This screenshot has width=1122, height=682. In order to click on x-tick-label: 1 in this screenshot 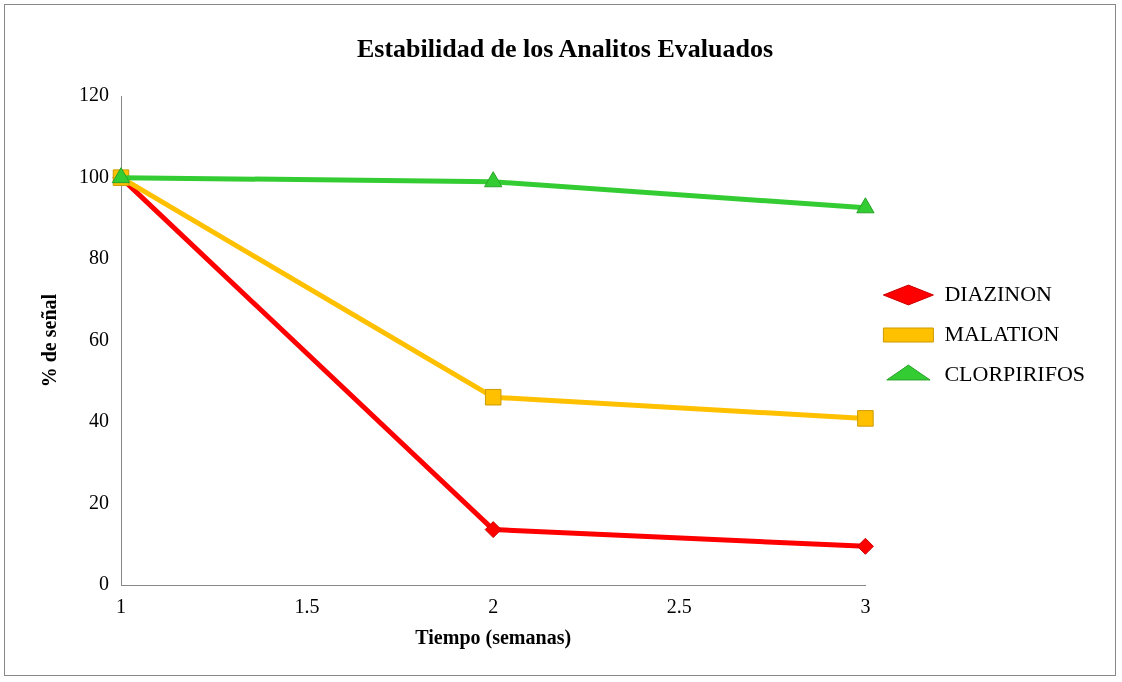, I will do `click(121, 606)`.